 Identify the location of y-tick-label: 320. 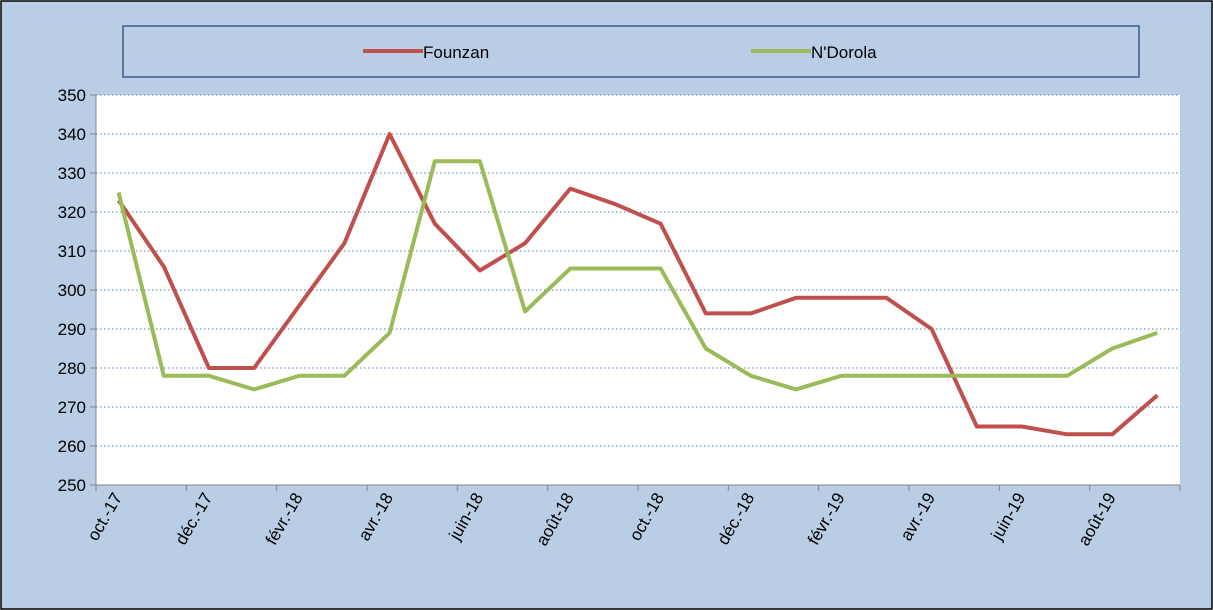
(72, 212).